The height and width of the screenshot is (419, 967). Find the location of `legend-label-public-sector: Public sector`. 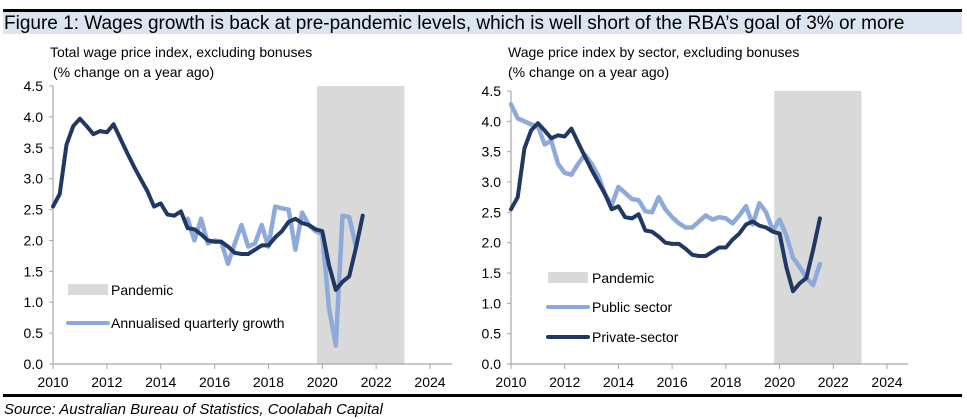

legend-label-public-sector: Public sector is located at coordinates (632, 307).